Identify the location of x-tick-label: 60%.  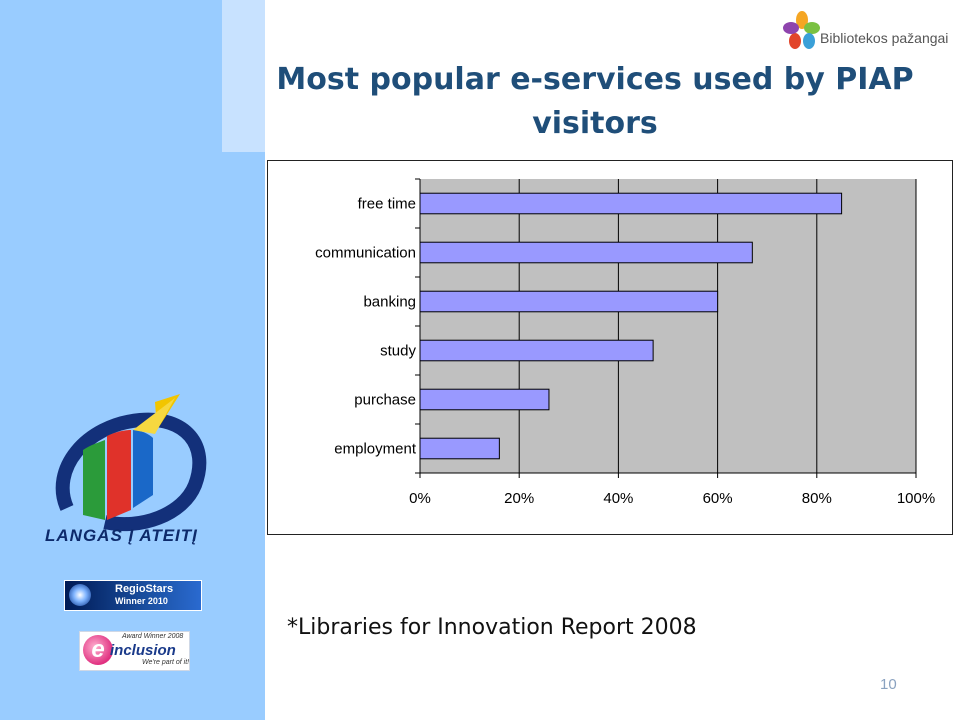
(718, 498).